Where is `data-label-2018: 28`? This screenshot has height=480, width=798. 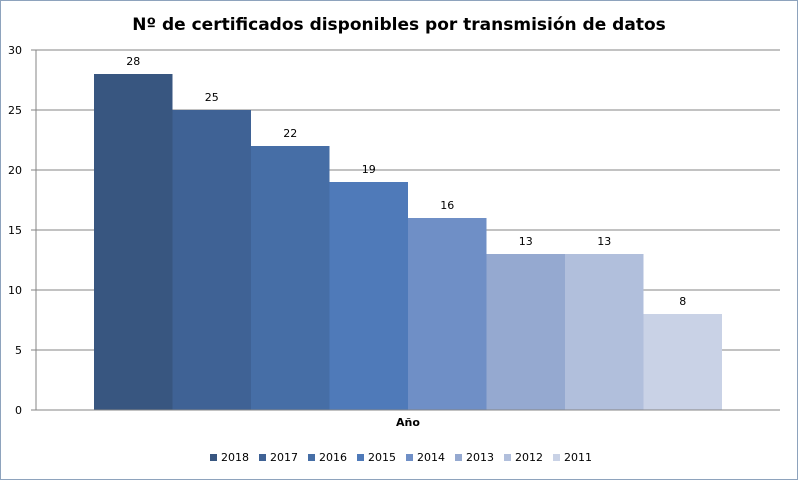 data-label-2018: 28 is located at coordinates (133, 61).